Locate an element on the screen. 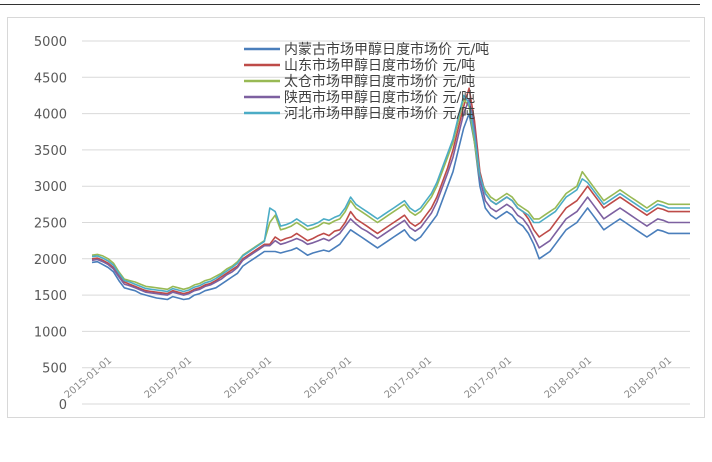  legend-label-1: 内蒙古市场甲醇日度市场价 元/吨 is located at coordinates (386, 49).